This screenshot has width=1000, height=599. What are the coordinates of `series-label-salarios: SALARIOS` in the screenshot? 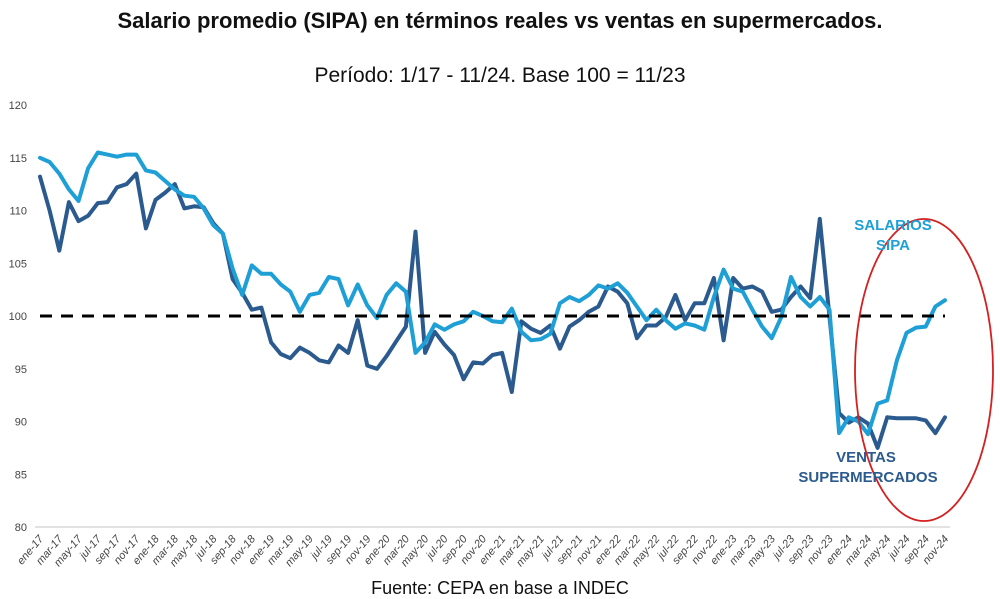 It's located at (893, 225).